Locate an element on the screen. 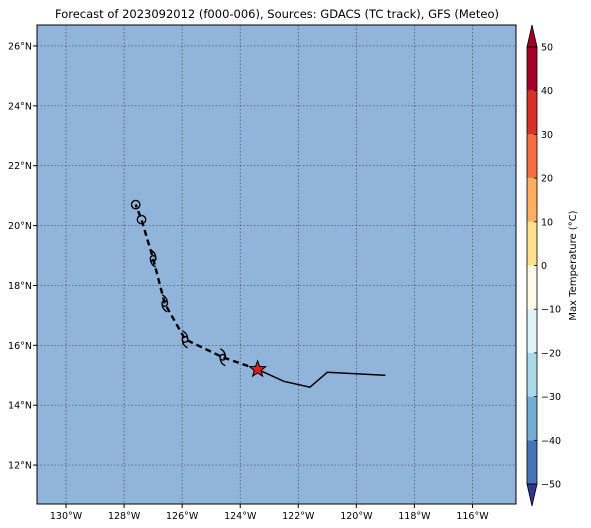  latitude-tick-label: 24°N is located at coordinates (20, 106).